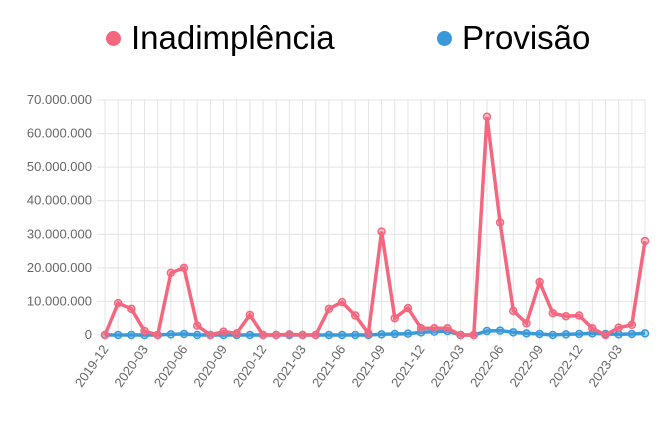 Image resolution: width=660 pixels, height=430 pixels. What do you see at coordinates (59, 300) in the screenshot?
I see `y-tick-label: 10.000.000` at bounding box center [59, 300].